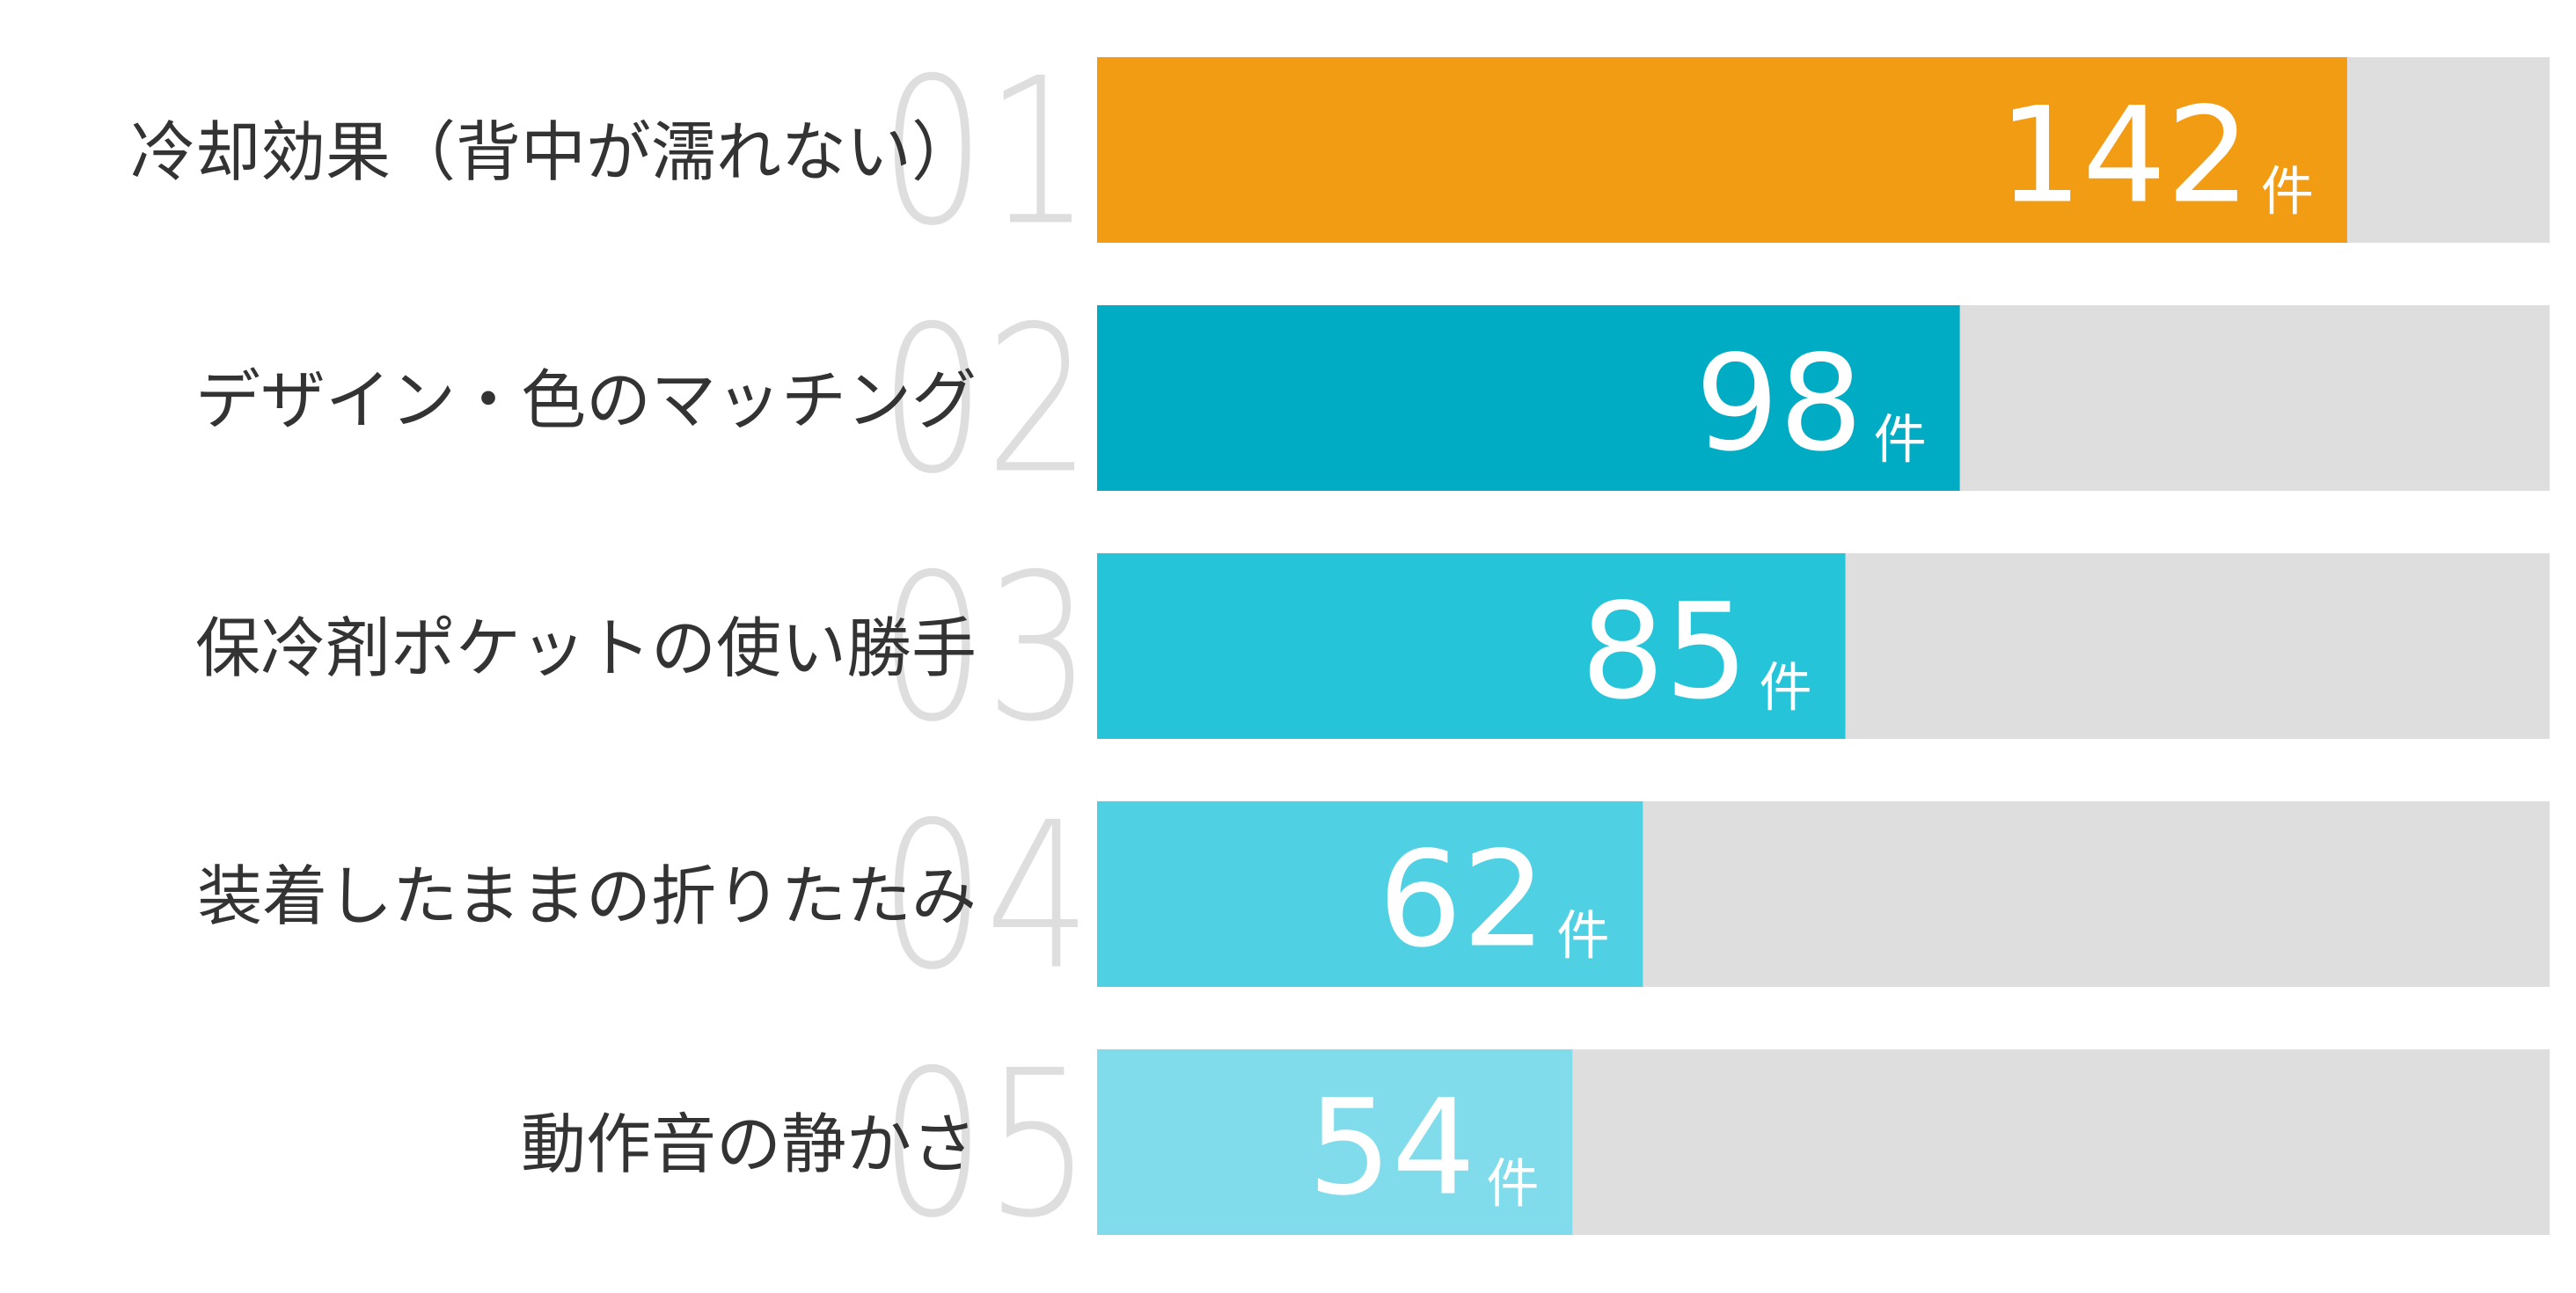 Image resolution: width=2576 pixels, height=1293 pixels. Describe the element at coordinates (1779, 404) in the screenshot. I see `value-label: 98` at that location.